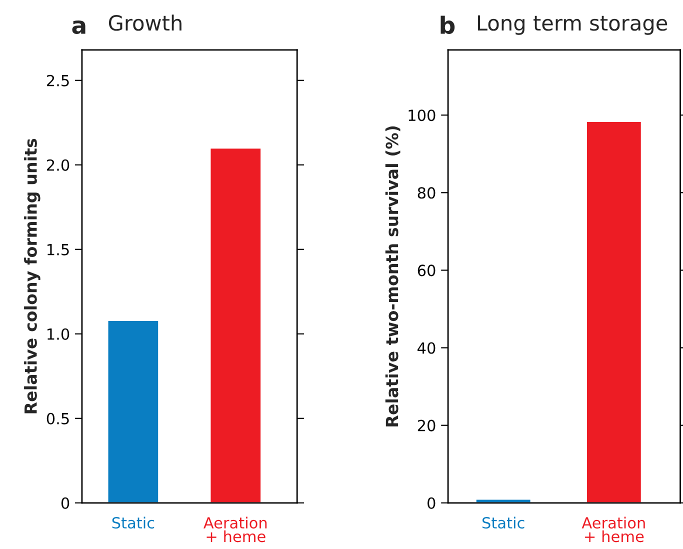  I want to click on y-tick-label: 100, so click(422, 116).